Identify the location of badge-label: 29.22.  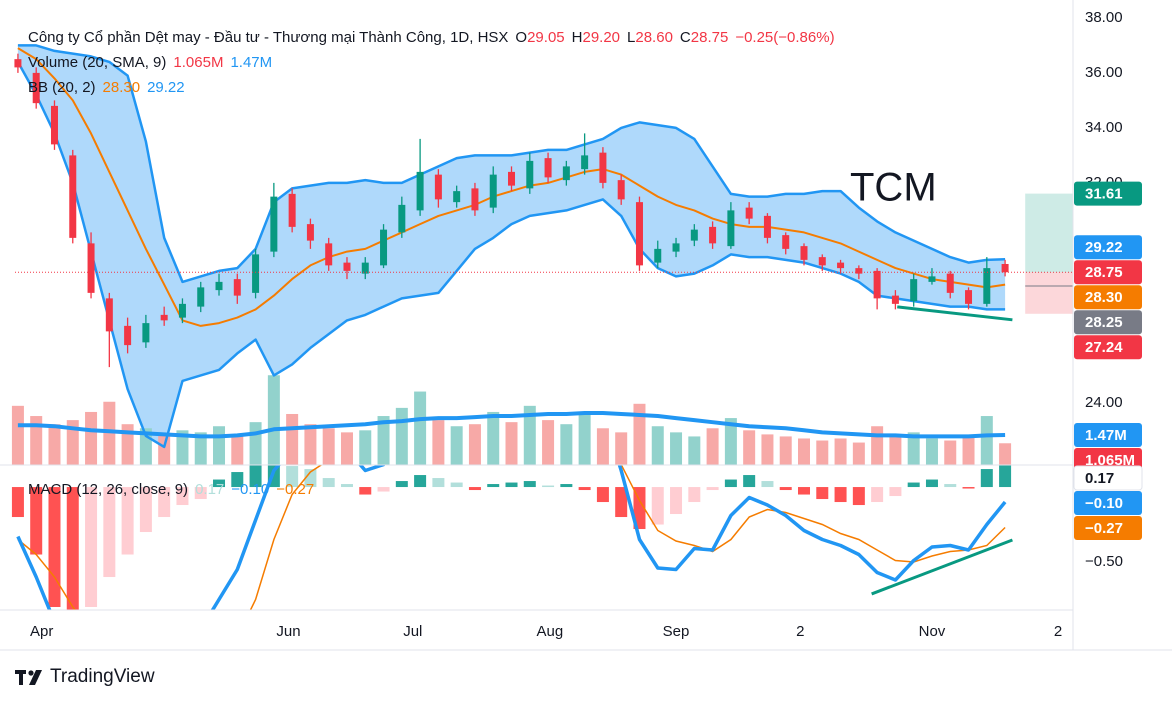
(1104, 247).